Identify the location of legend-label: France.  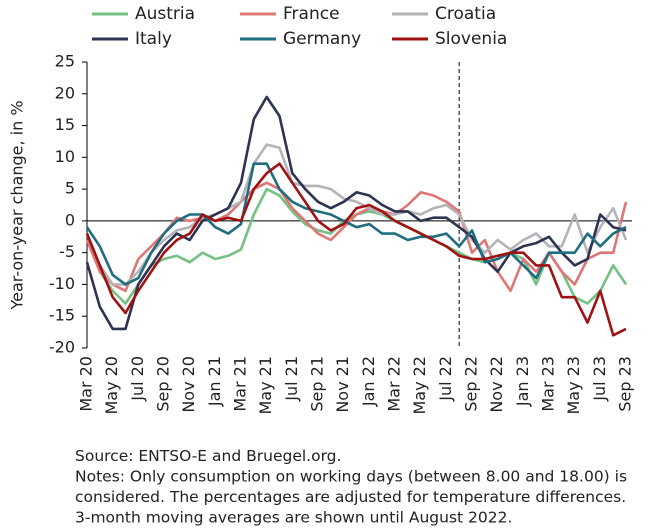
(311, 14).